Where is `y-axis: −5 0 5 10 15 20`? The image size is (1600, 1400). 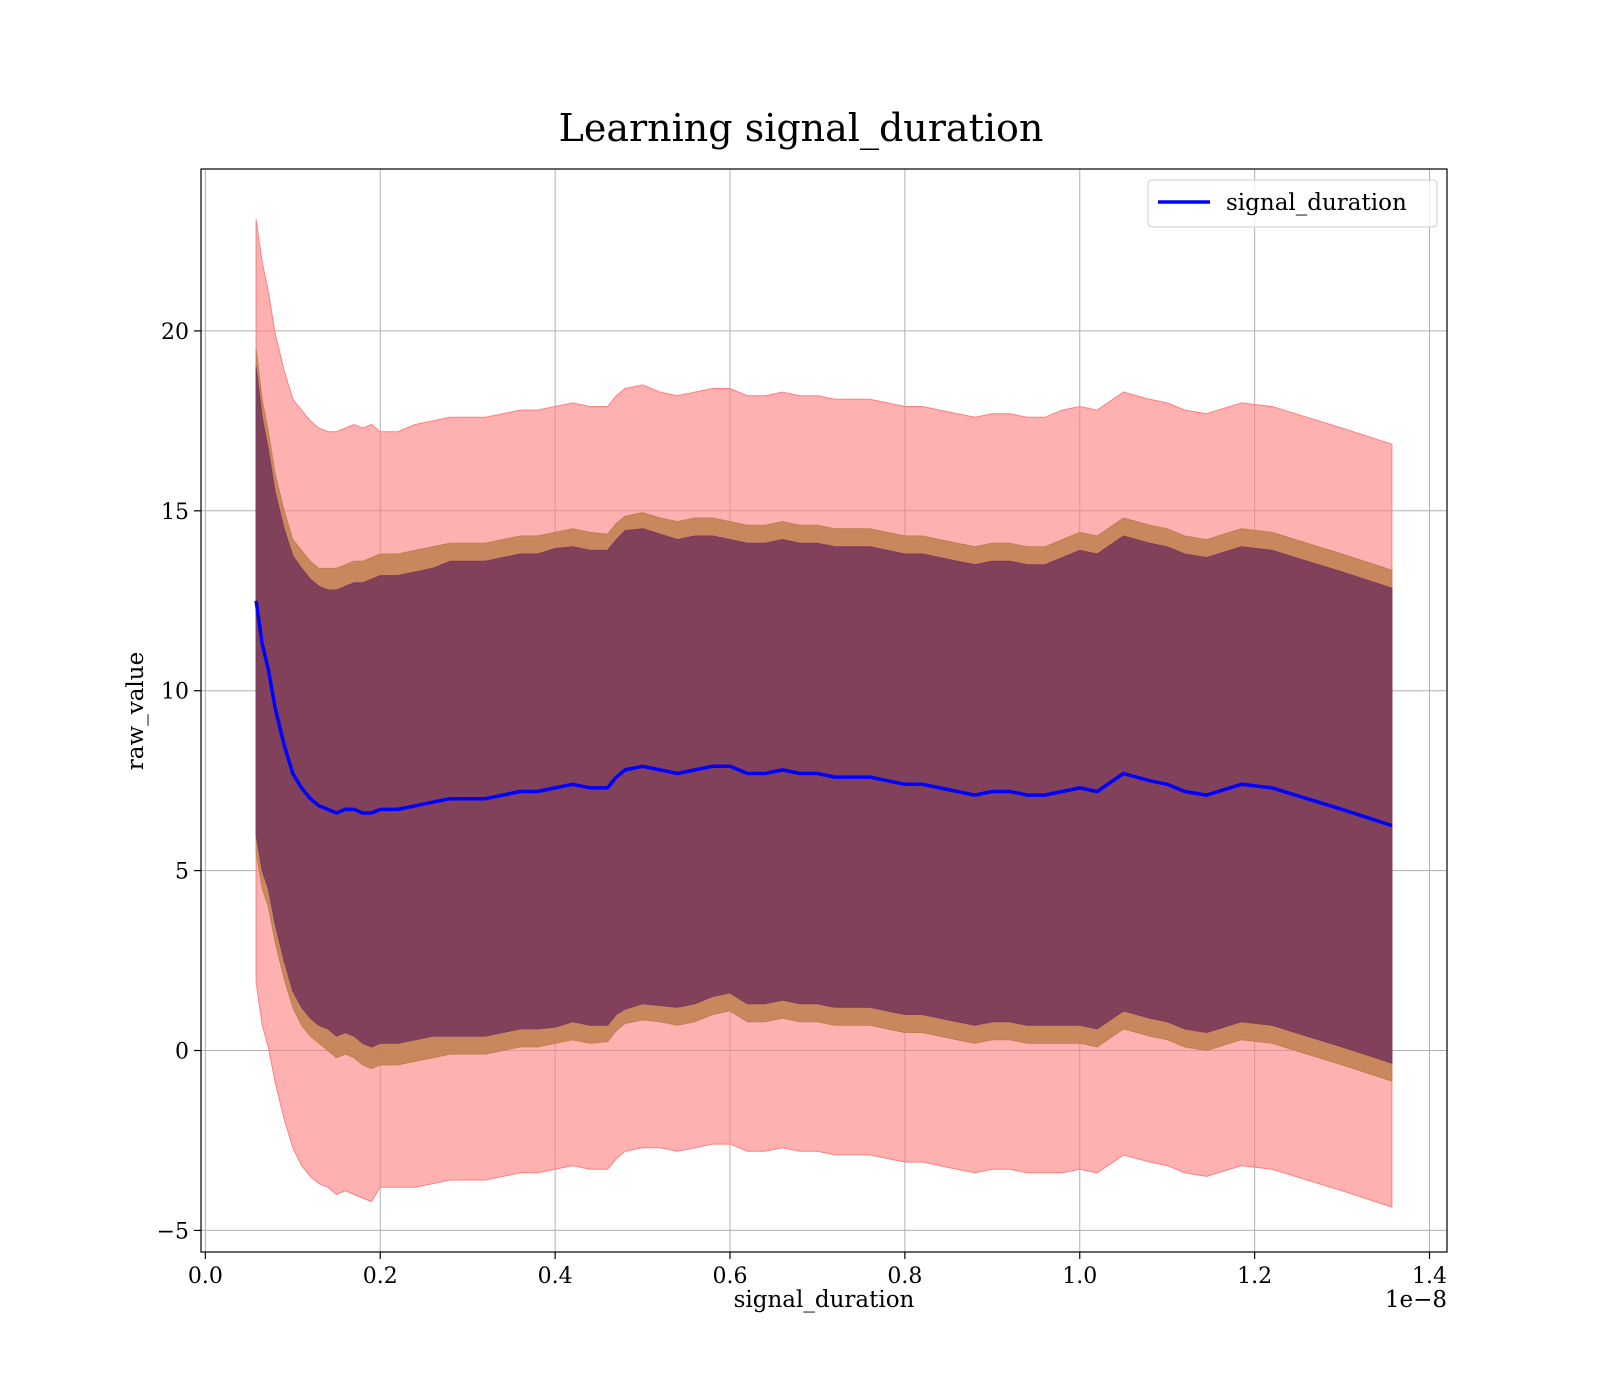
y-axis: −5 0 5 10 15 20 is located at coordinates (179, 782).